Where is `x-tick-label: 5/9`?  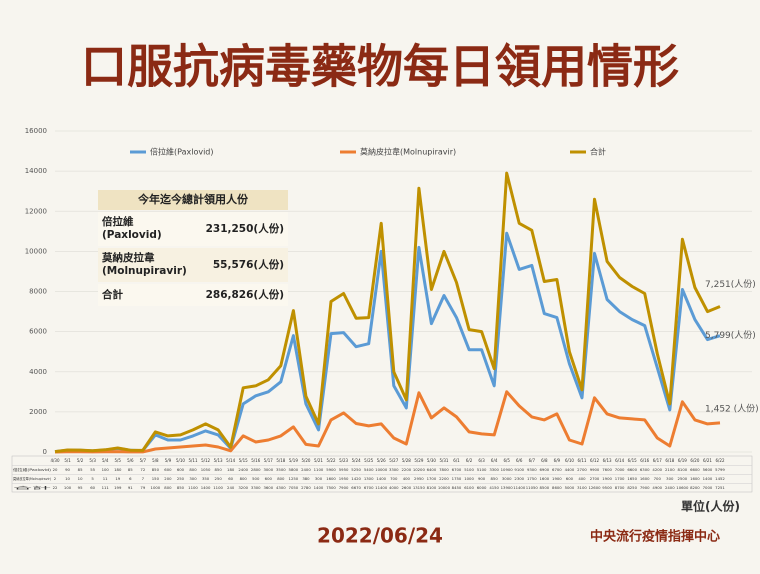
x-tick-label: 5/9 is located at coordinates (168, 460).